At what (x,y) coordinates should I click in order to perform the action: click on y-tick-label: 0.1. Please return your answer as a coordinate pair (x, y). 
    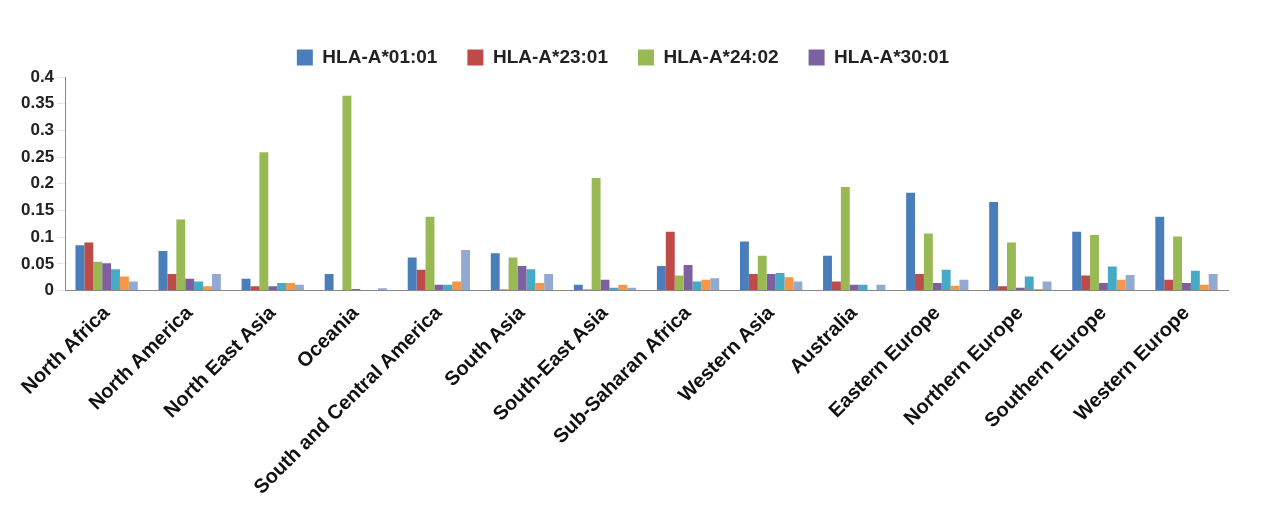
    Looking at the image, I should click on (42, 236).